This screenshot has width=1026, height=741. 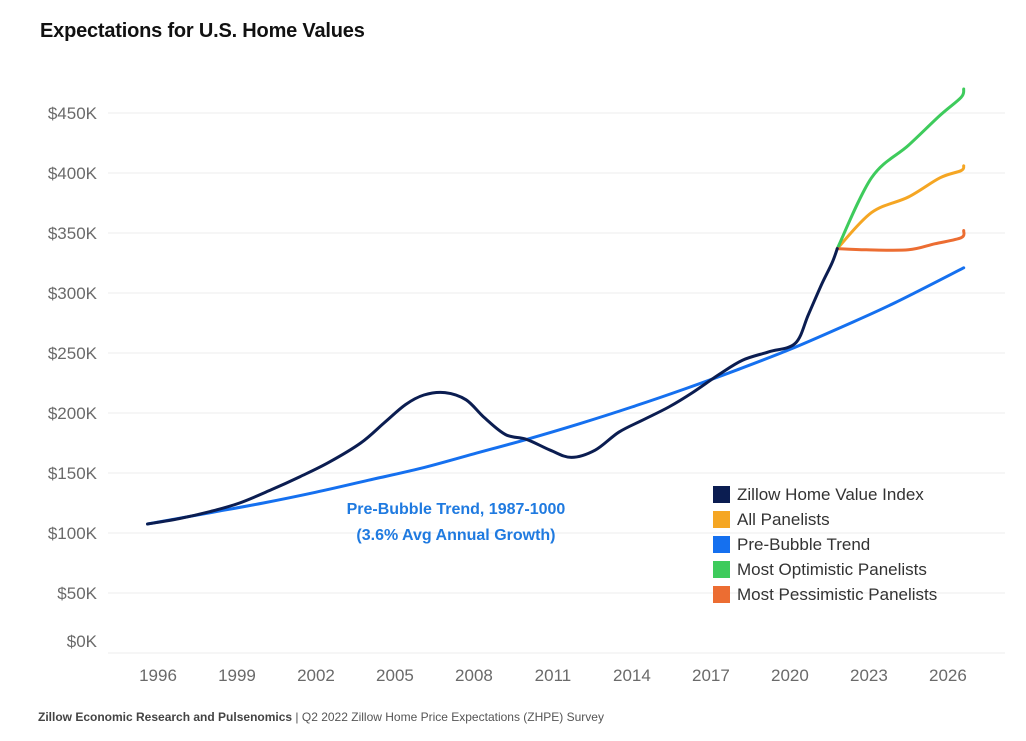 What do you see at coordinates (395, 675) in the screenshot?
I see `x-tick-label: 2005` at bounding box center [395, 675].